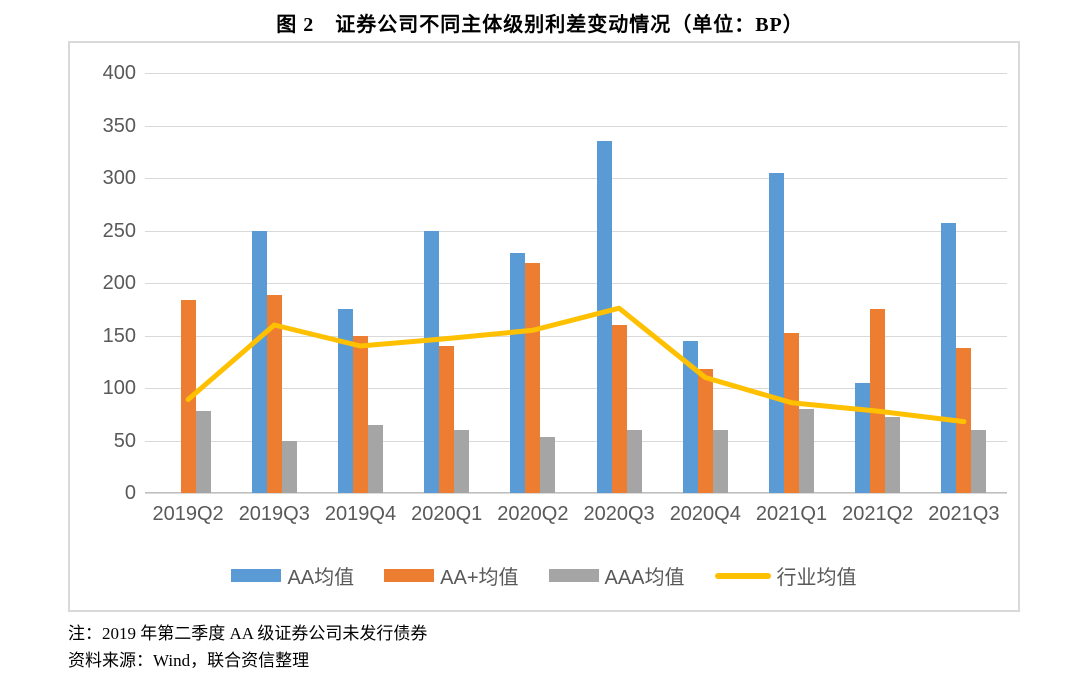 This screenshot has height=683, width=1080. Describe the element at coordinates (409, 575) in the screenshot. I see `aa-plus-swatch-icon` at that location.